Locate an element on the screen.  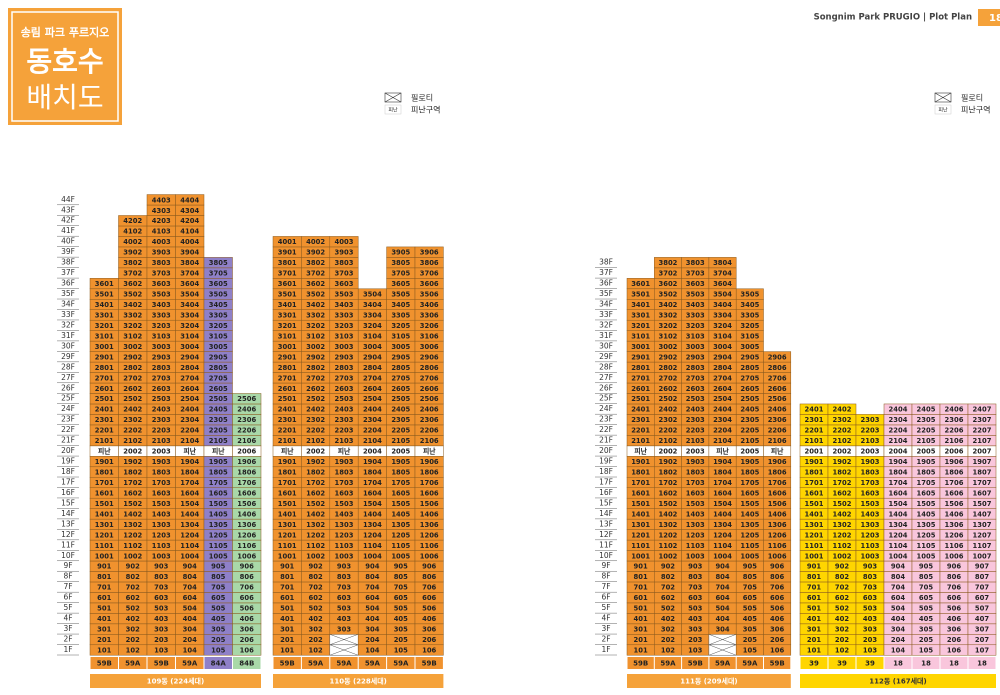
unit-number: 1704 is located at coordinates (189, 483).